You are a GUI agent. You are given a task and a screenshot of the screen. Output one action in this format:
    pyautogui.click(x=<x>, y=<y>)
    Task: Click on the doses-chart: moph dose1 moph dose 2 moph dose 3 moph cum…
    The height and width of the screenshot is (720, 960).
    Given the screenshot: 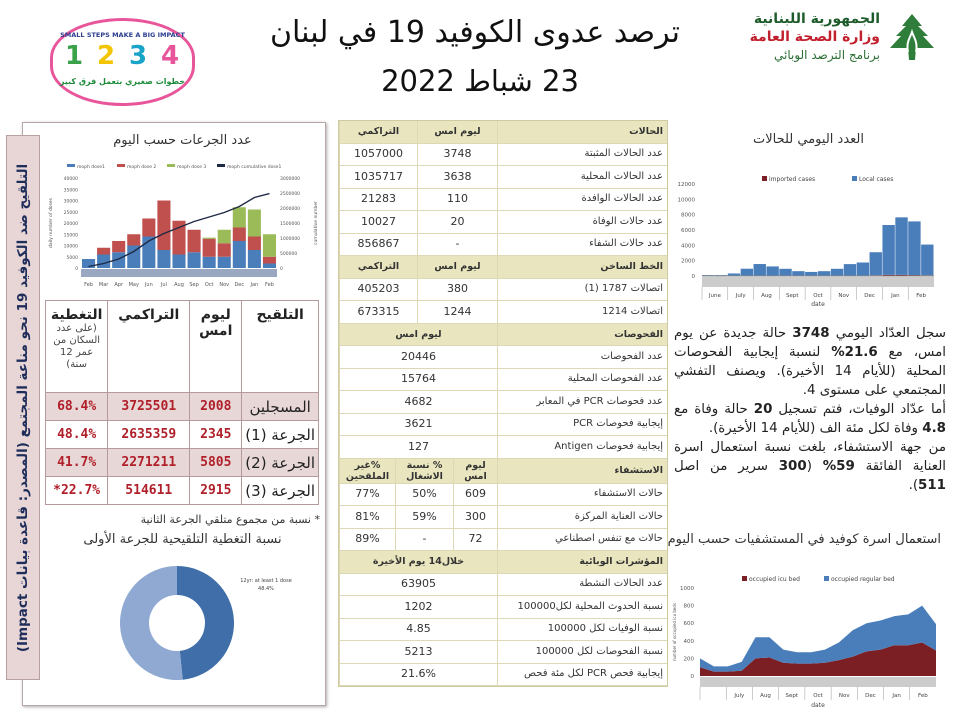 What is the action you would take?
    pyautogui.click(x=184, y=226)
    